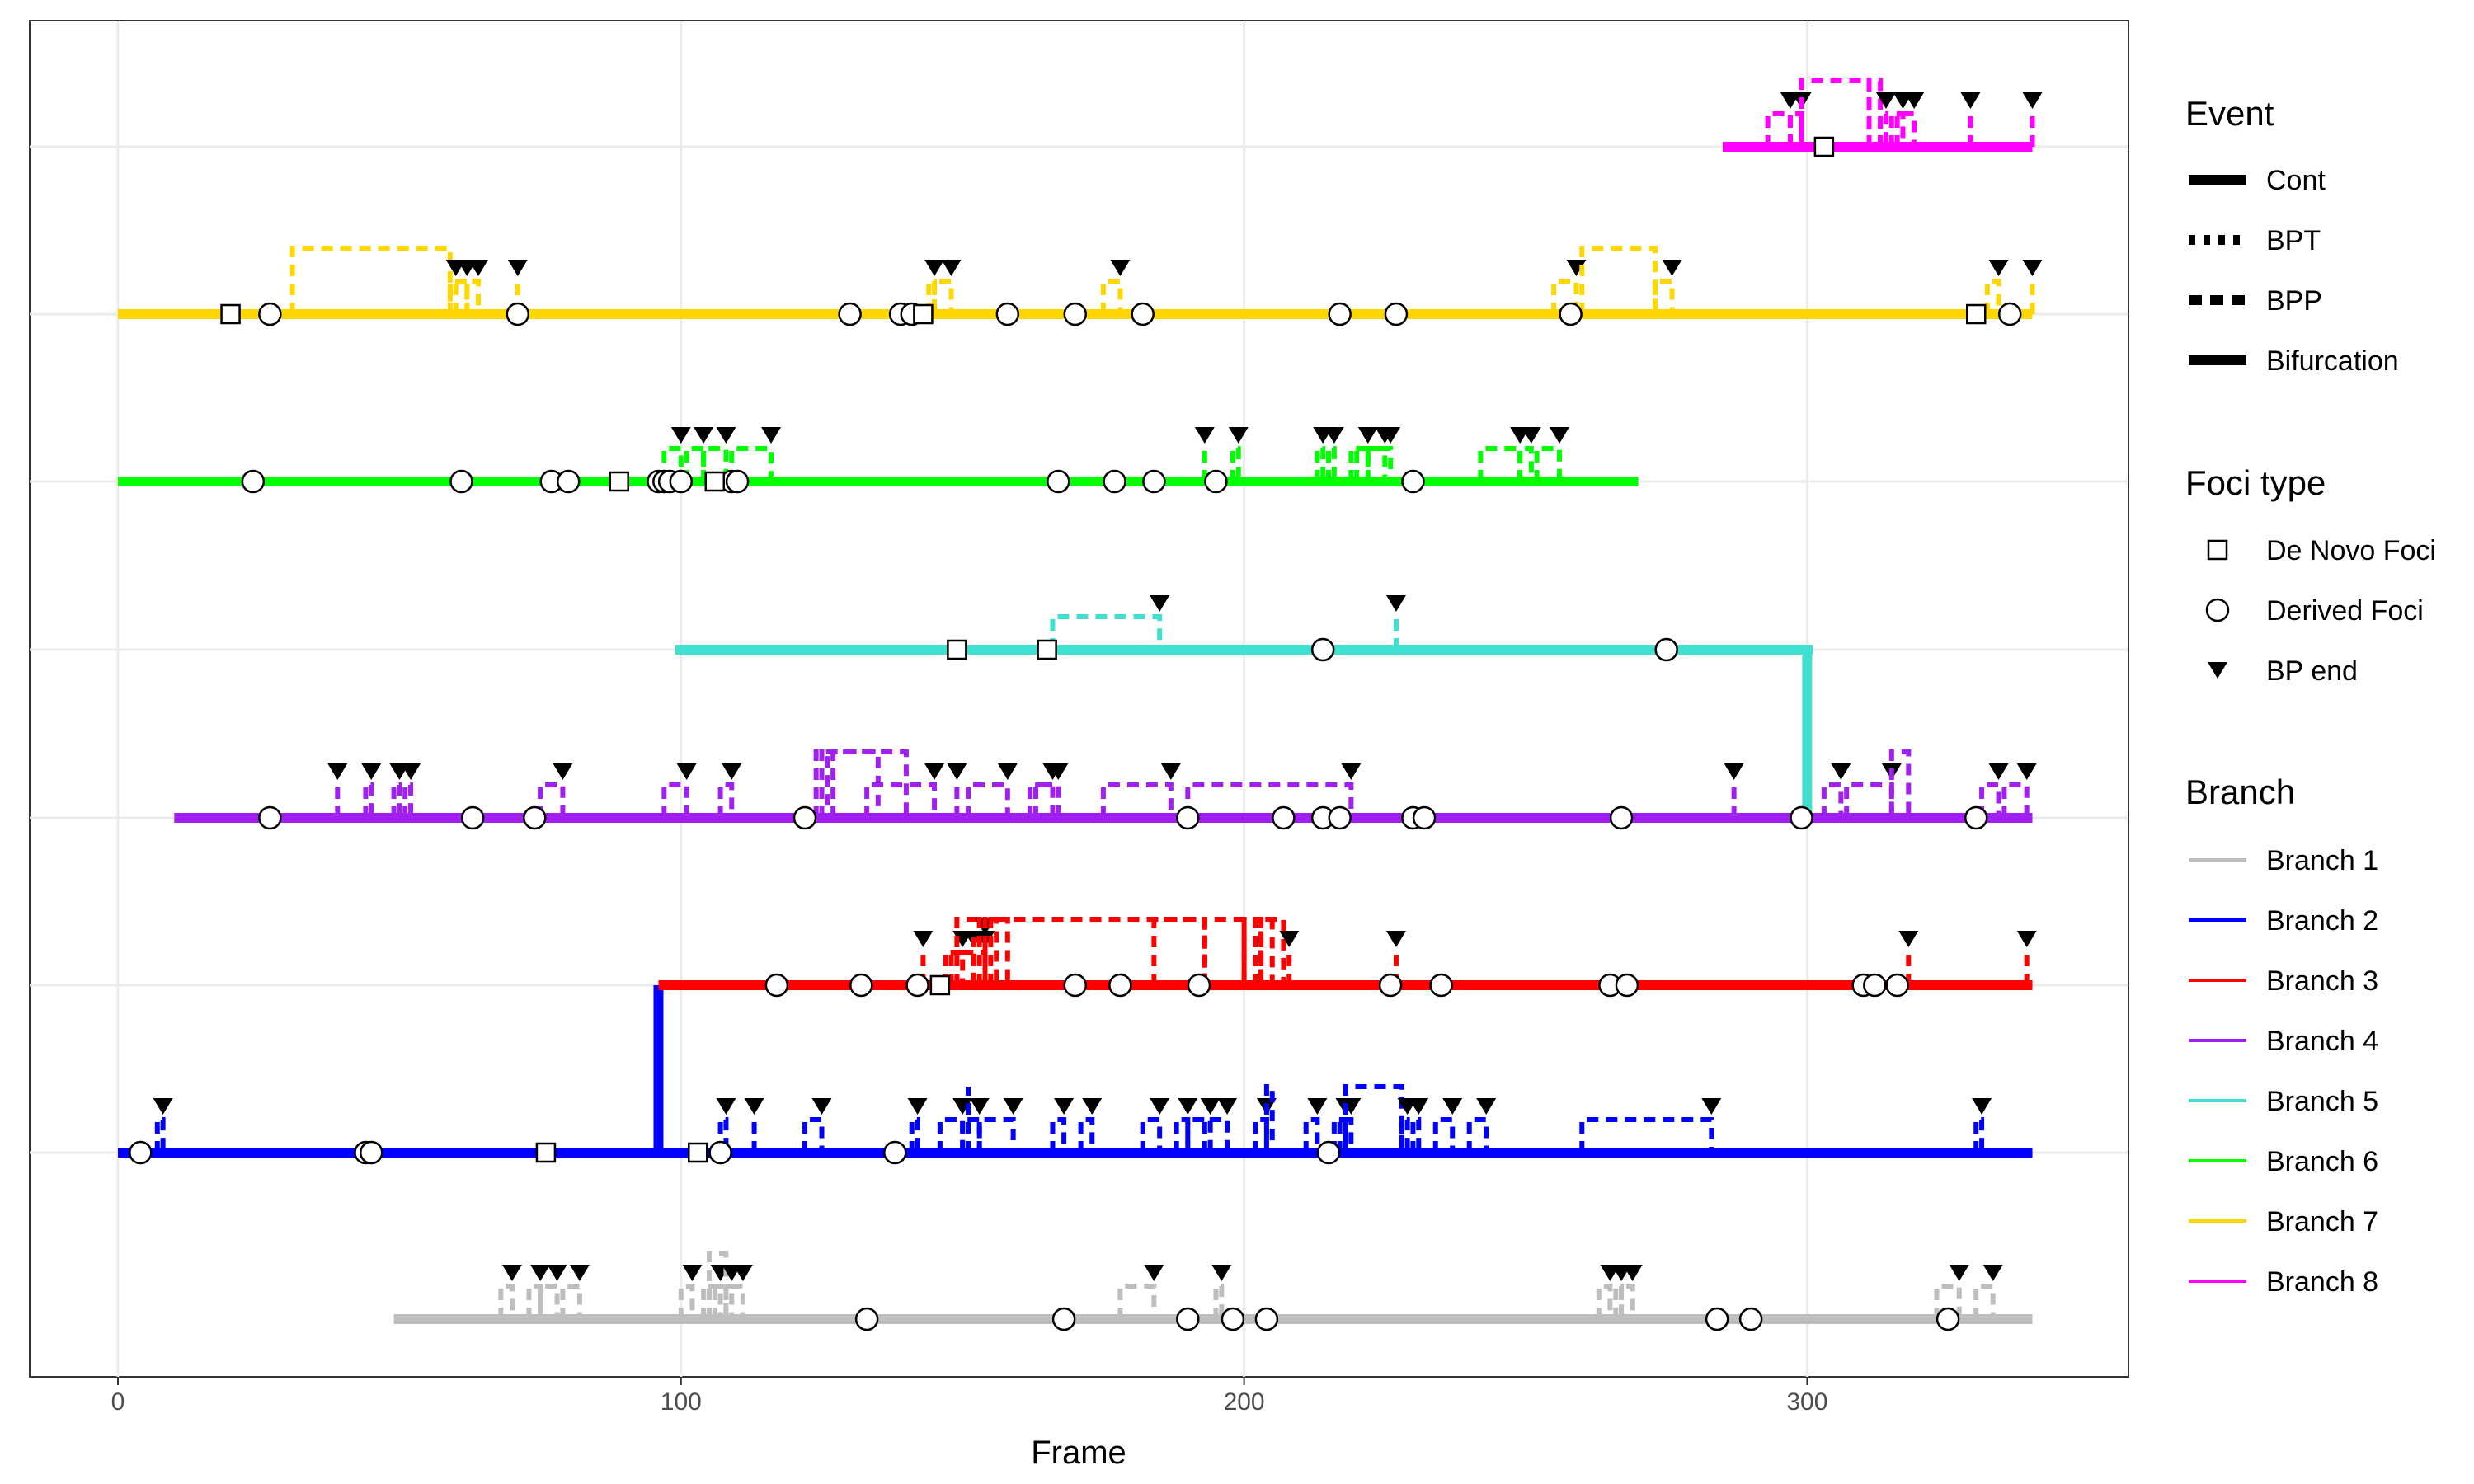 The image size is (2474, 1484). What do you see at coordinates (2322, 860) in the screenshot?
I see `legend-branch-label: Branch 1` at bounding box center [2322, 860].